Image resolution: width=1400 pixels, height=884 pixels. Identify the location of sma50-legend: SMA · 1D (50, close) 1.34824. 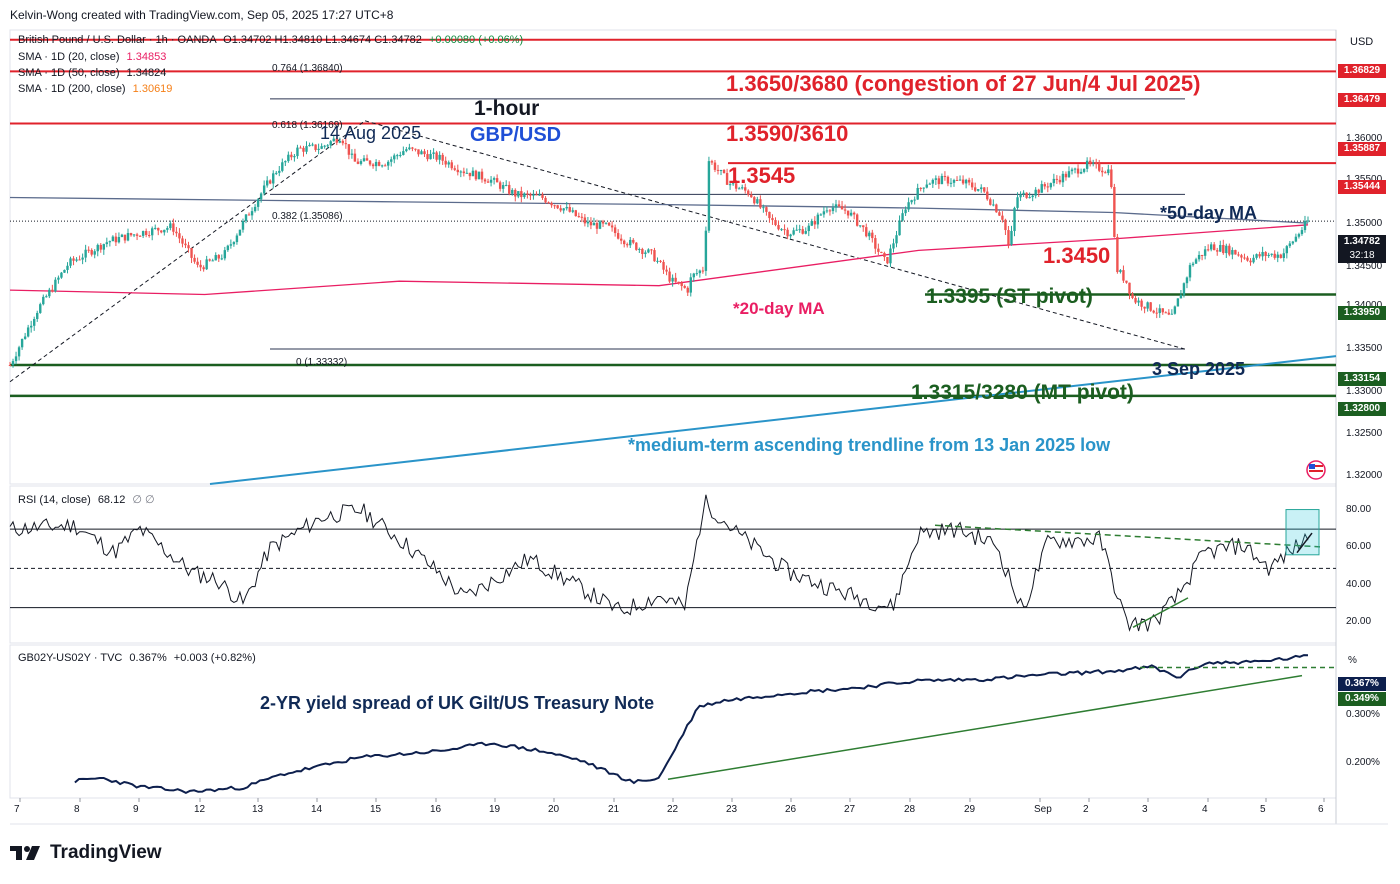
(92, 73).